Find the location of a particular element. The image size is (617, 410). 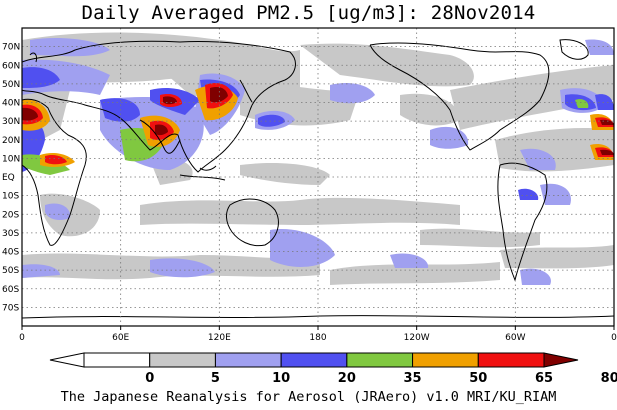

colorbar-high-triangle is located at coordinates (561, 360).